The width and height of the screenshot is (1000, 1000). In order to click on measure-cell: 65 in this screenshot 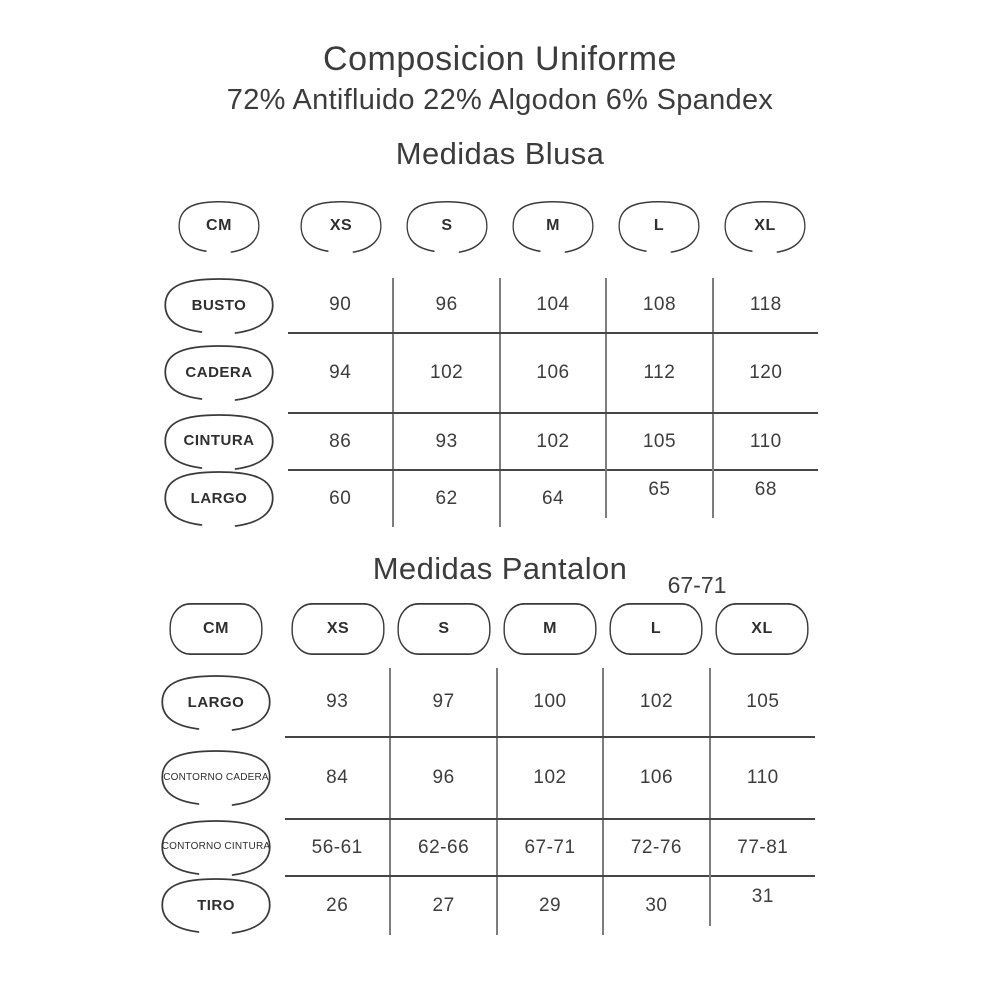, I will do `click(658, 490)`.